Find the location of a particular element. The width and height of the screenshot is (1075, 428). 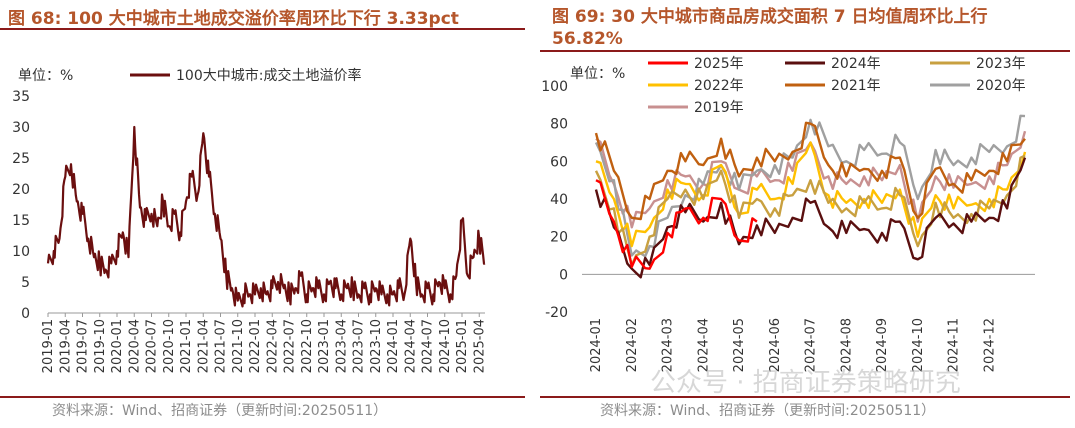

right-ytick-label-3: 40 is located at coordinates (559, 200).